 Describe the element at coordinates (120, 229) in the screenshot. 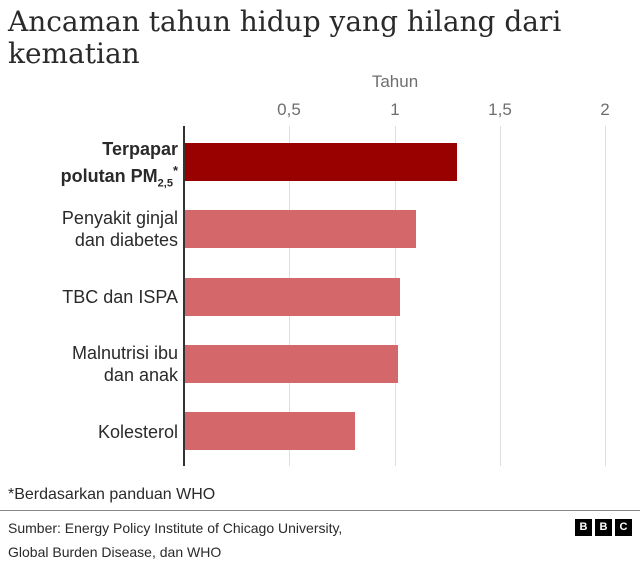

I see `category-label-ginjal: Penyakit ginjal dan diabetes` at that location.